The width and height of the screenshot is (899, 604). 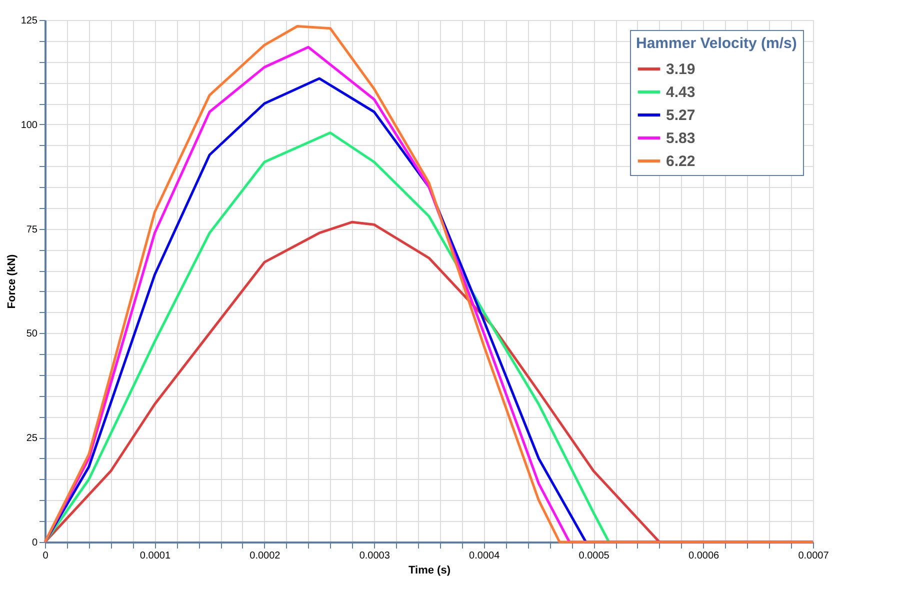 I want to click on y-tick-label: 100, so click(x=29, y=125).